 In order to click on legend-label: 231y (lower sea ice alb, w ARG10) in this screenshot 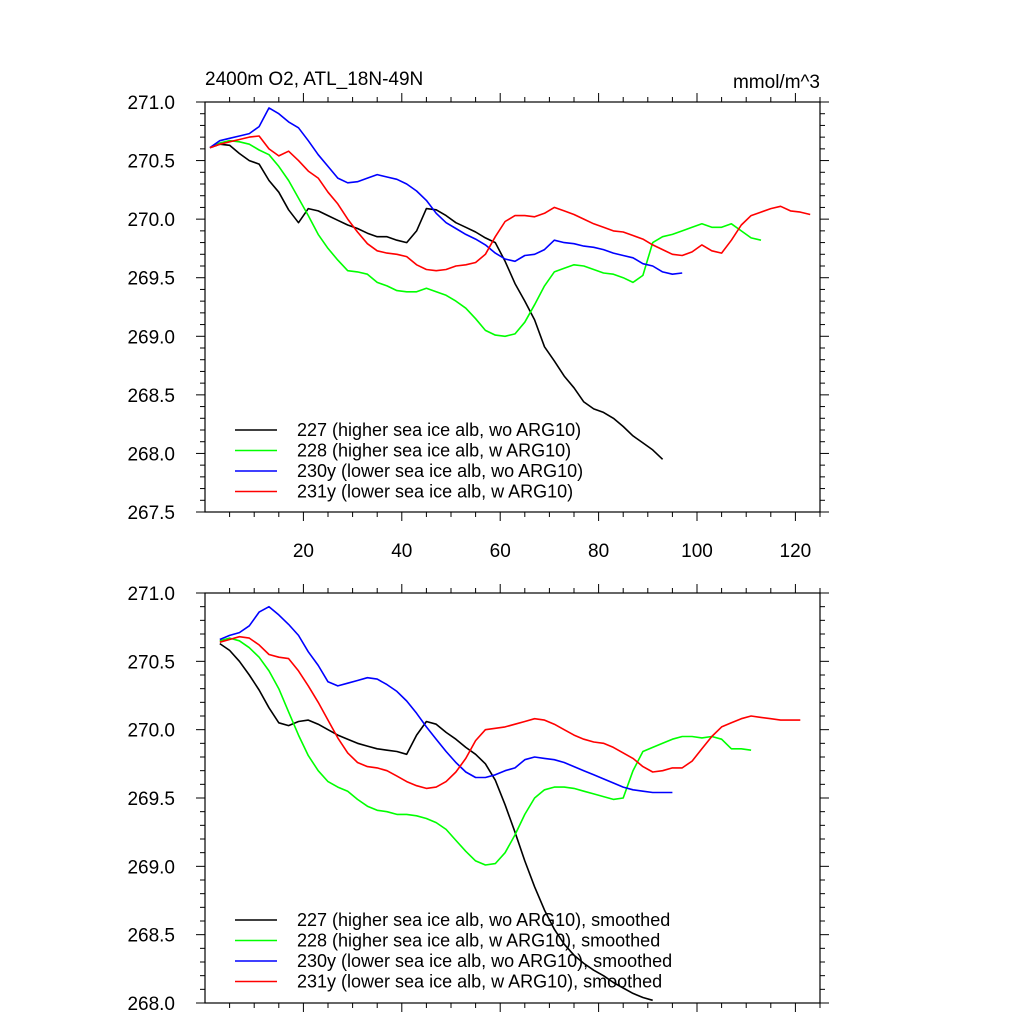, I will do `click(435, 492)`.